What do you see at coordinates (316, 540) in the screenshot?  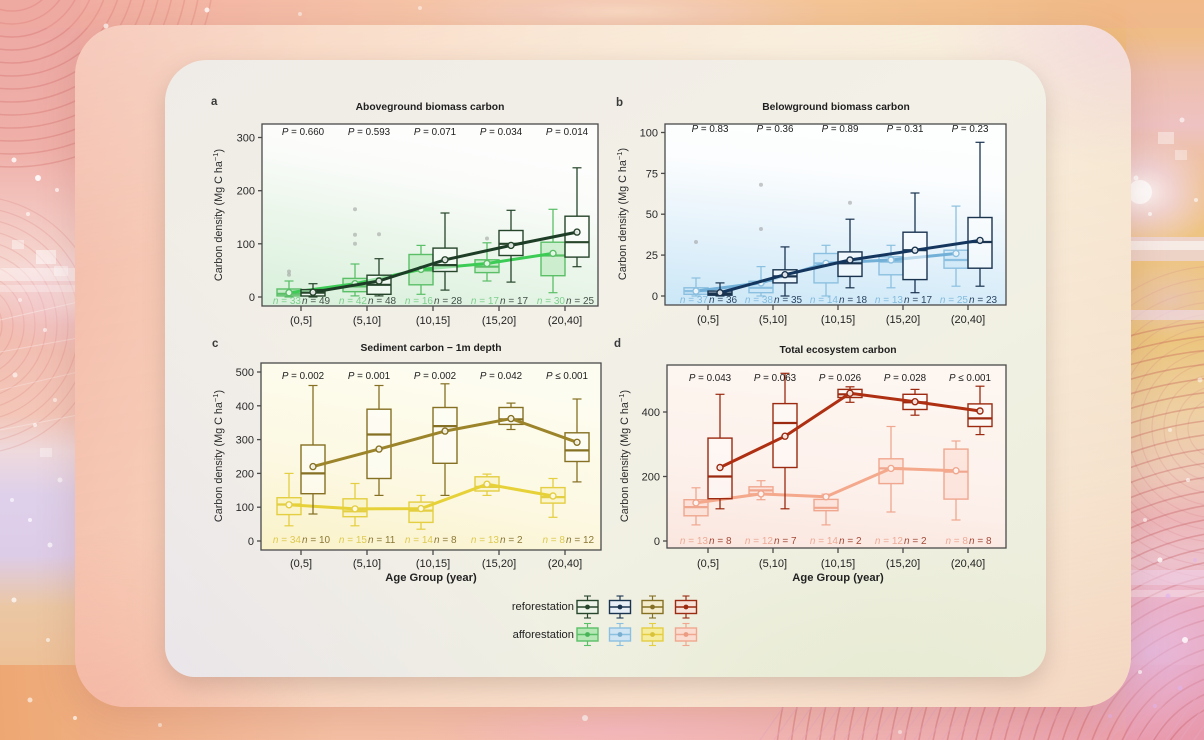 I see `svg-text: n = 10` at bounding box center [316, 540].